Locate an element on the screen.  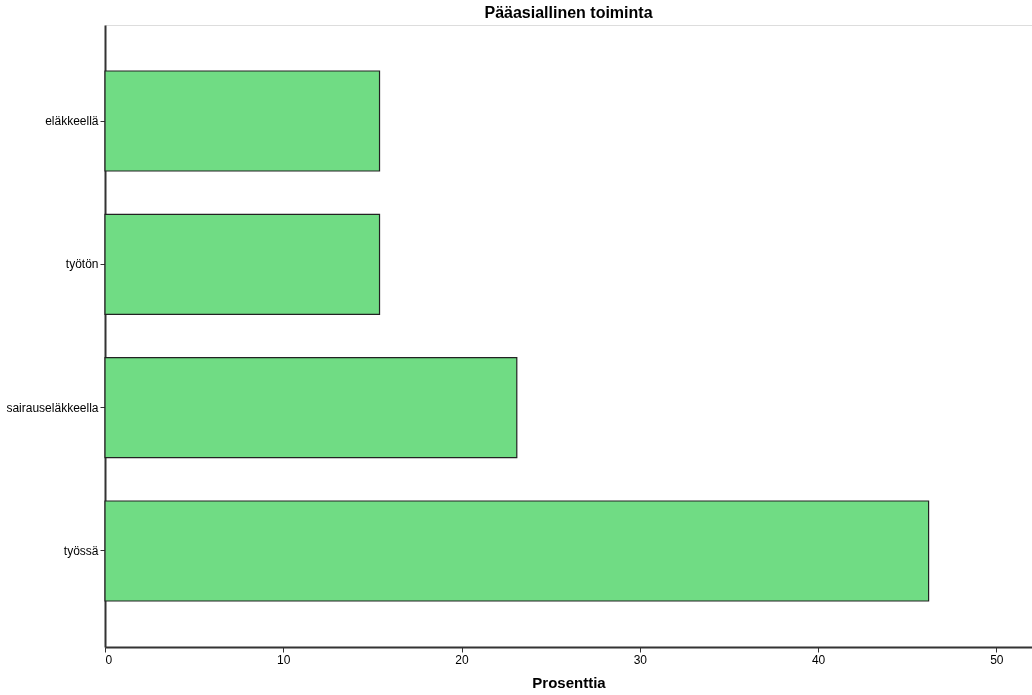
y-tick-label: eläkkeellä is located at coordinates (72, 121).